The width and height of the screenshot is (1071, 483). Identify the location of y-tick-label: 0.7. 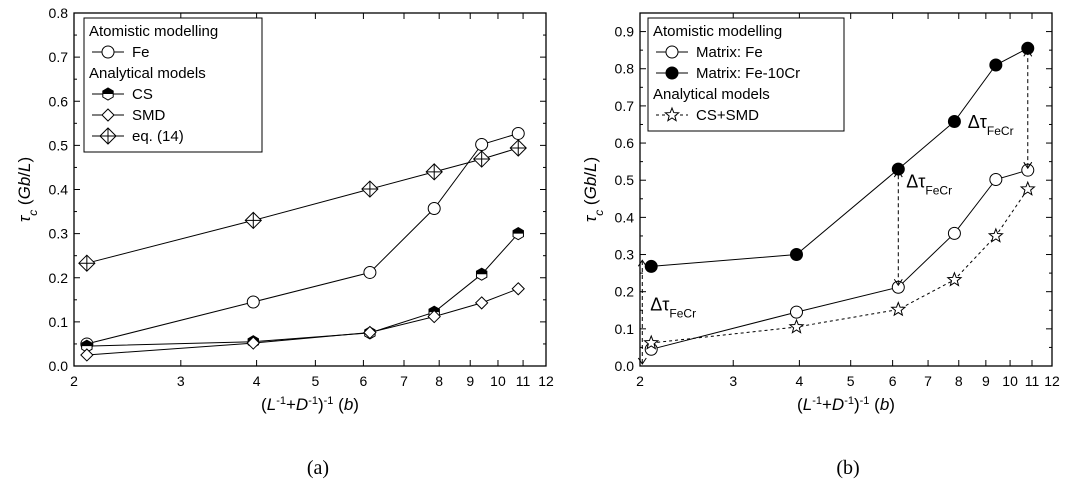
(625, 106).